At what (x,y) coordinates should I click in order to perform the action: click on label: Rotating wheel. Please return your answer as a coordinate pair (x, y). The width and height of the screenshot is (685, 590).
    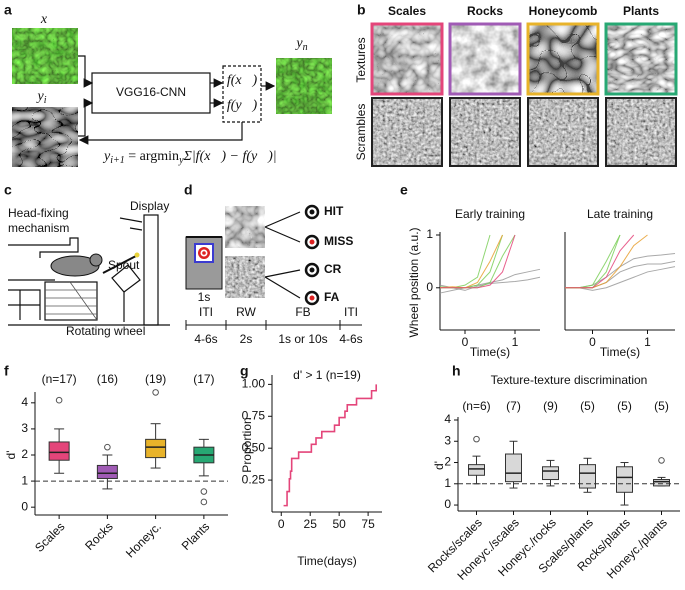
    Looking at the image, I should click on (105, 331).